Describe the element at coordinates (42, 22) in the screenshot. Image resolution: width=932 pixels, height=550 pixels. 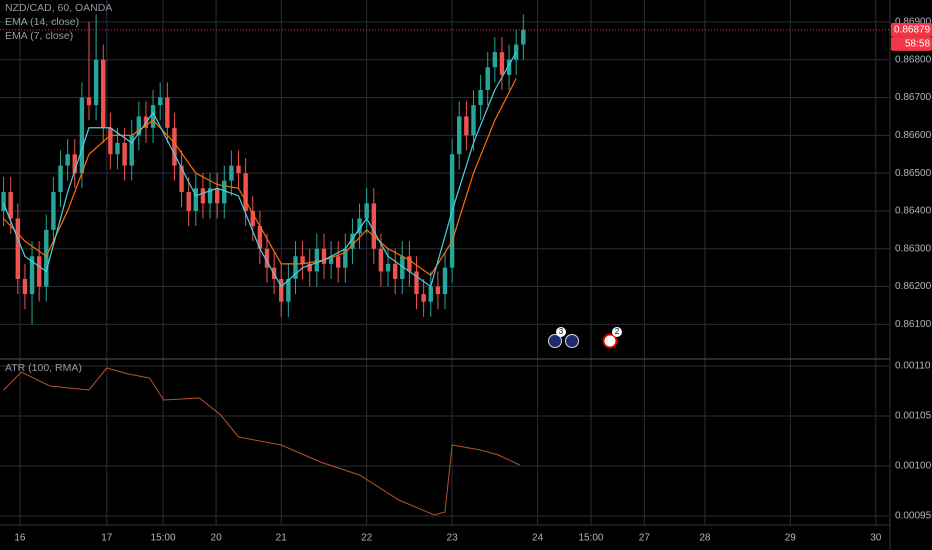
I see `legend-entry: EMA (14, close)` at that location.